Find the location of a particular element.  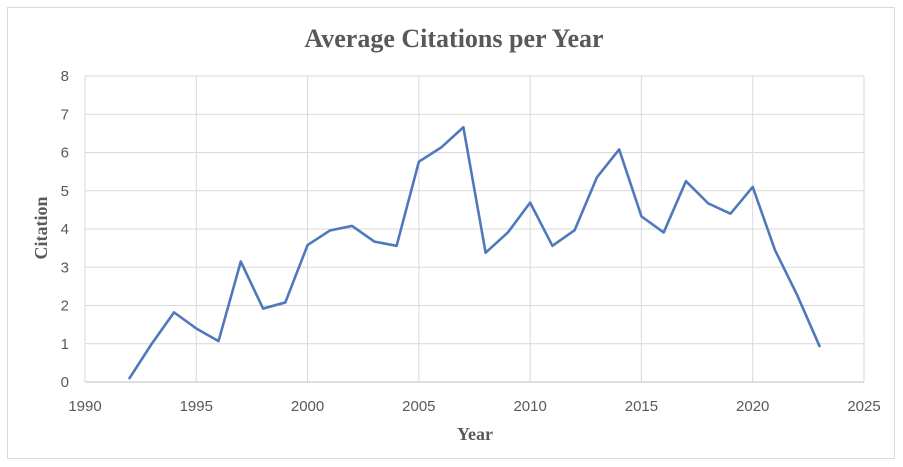

y-tick-label: 0 is located at coordinates (65, 382).